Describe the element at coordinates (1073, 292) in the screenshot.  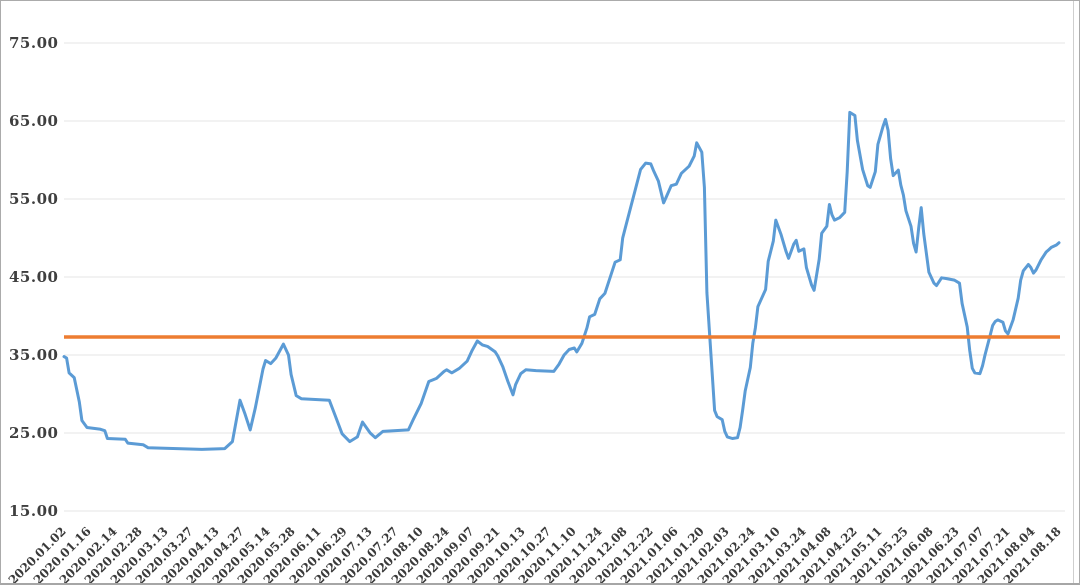
I see `plot-right-border` at that location.